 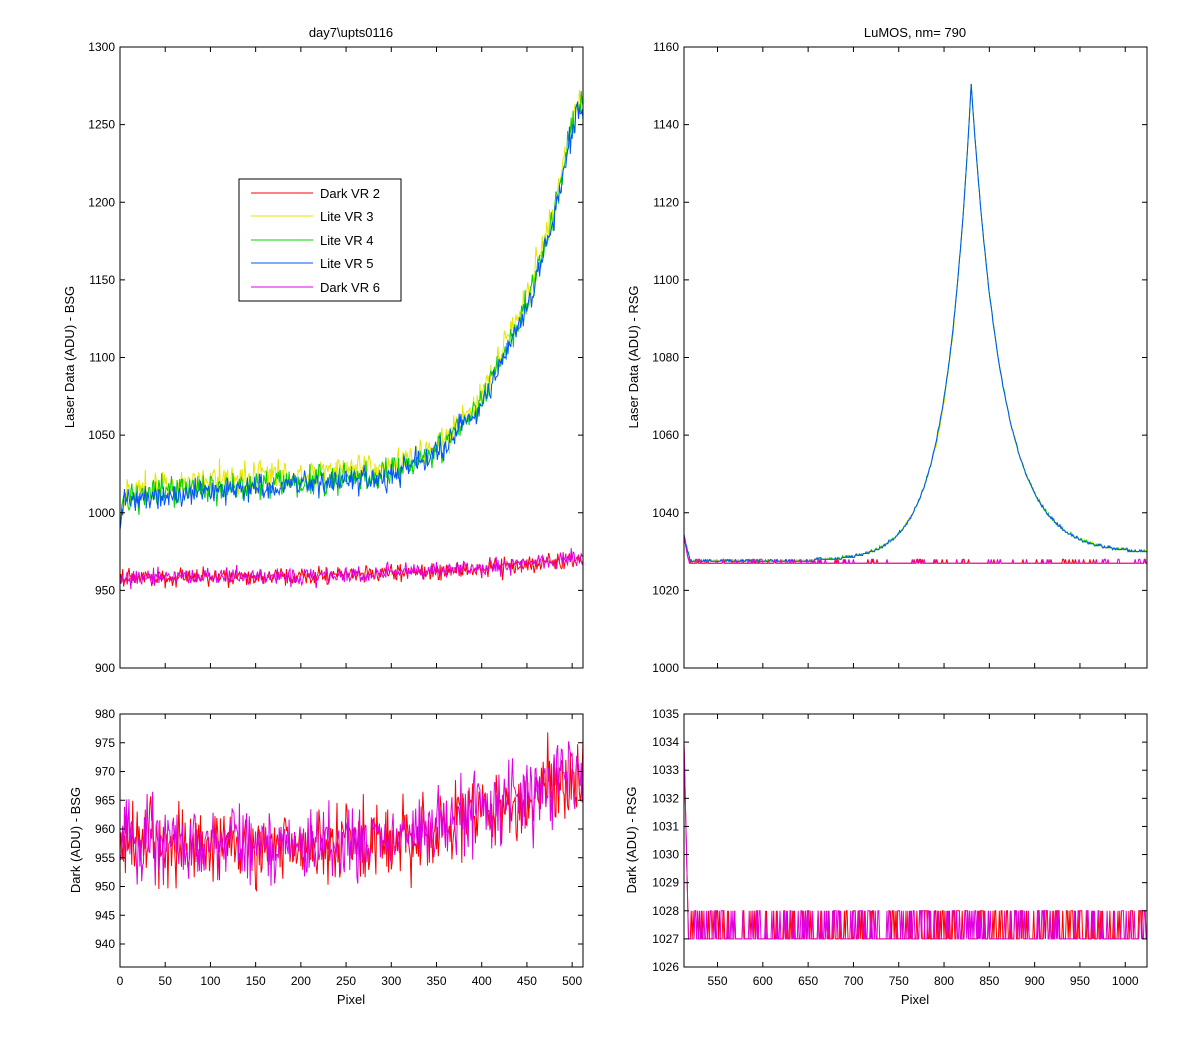 I want to click on y-axis-label-bottom-left: Dark (ADU) - BSG, so click(x=75, y=840).